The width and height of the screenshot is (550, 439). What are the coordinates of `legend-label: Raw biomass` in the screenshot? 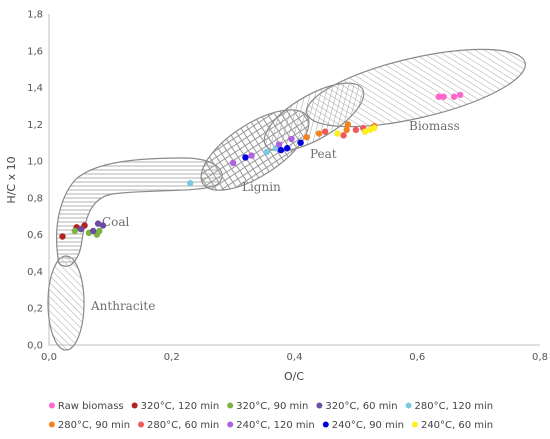 It's located at (91, 406).